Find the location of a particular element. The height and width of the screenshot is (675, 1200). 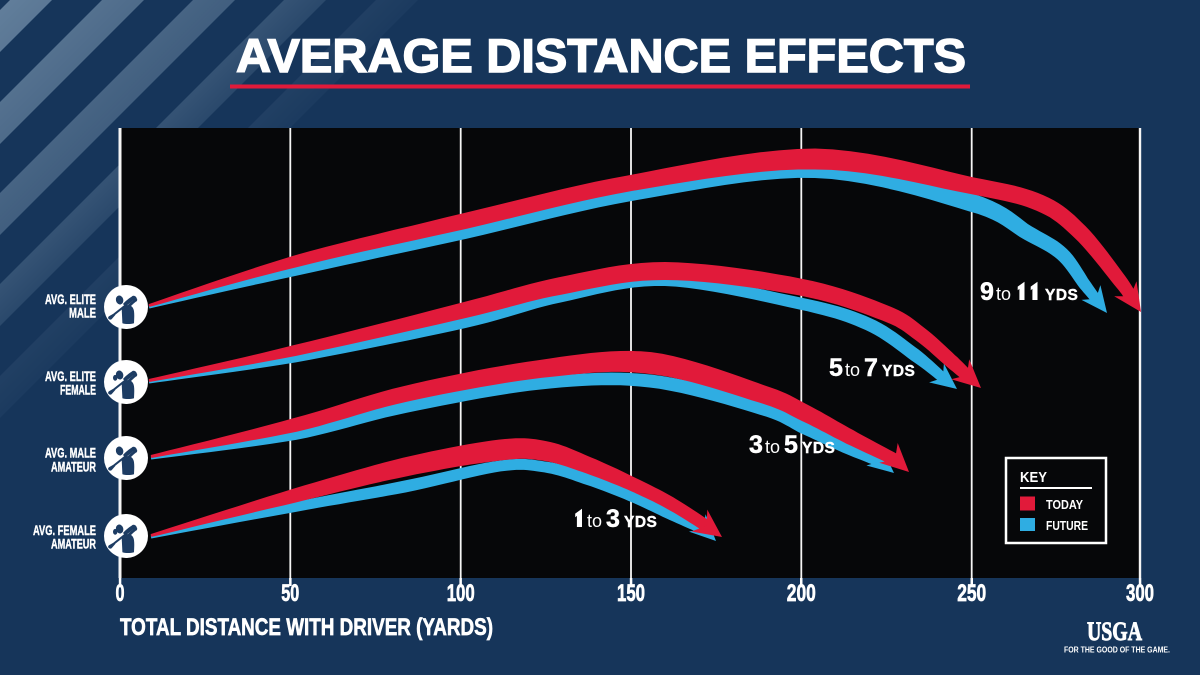

svg-text: 250 is located at coordinates (971, 593).